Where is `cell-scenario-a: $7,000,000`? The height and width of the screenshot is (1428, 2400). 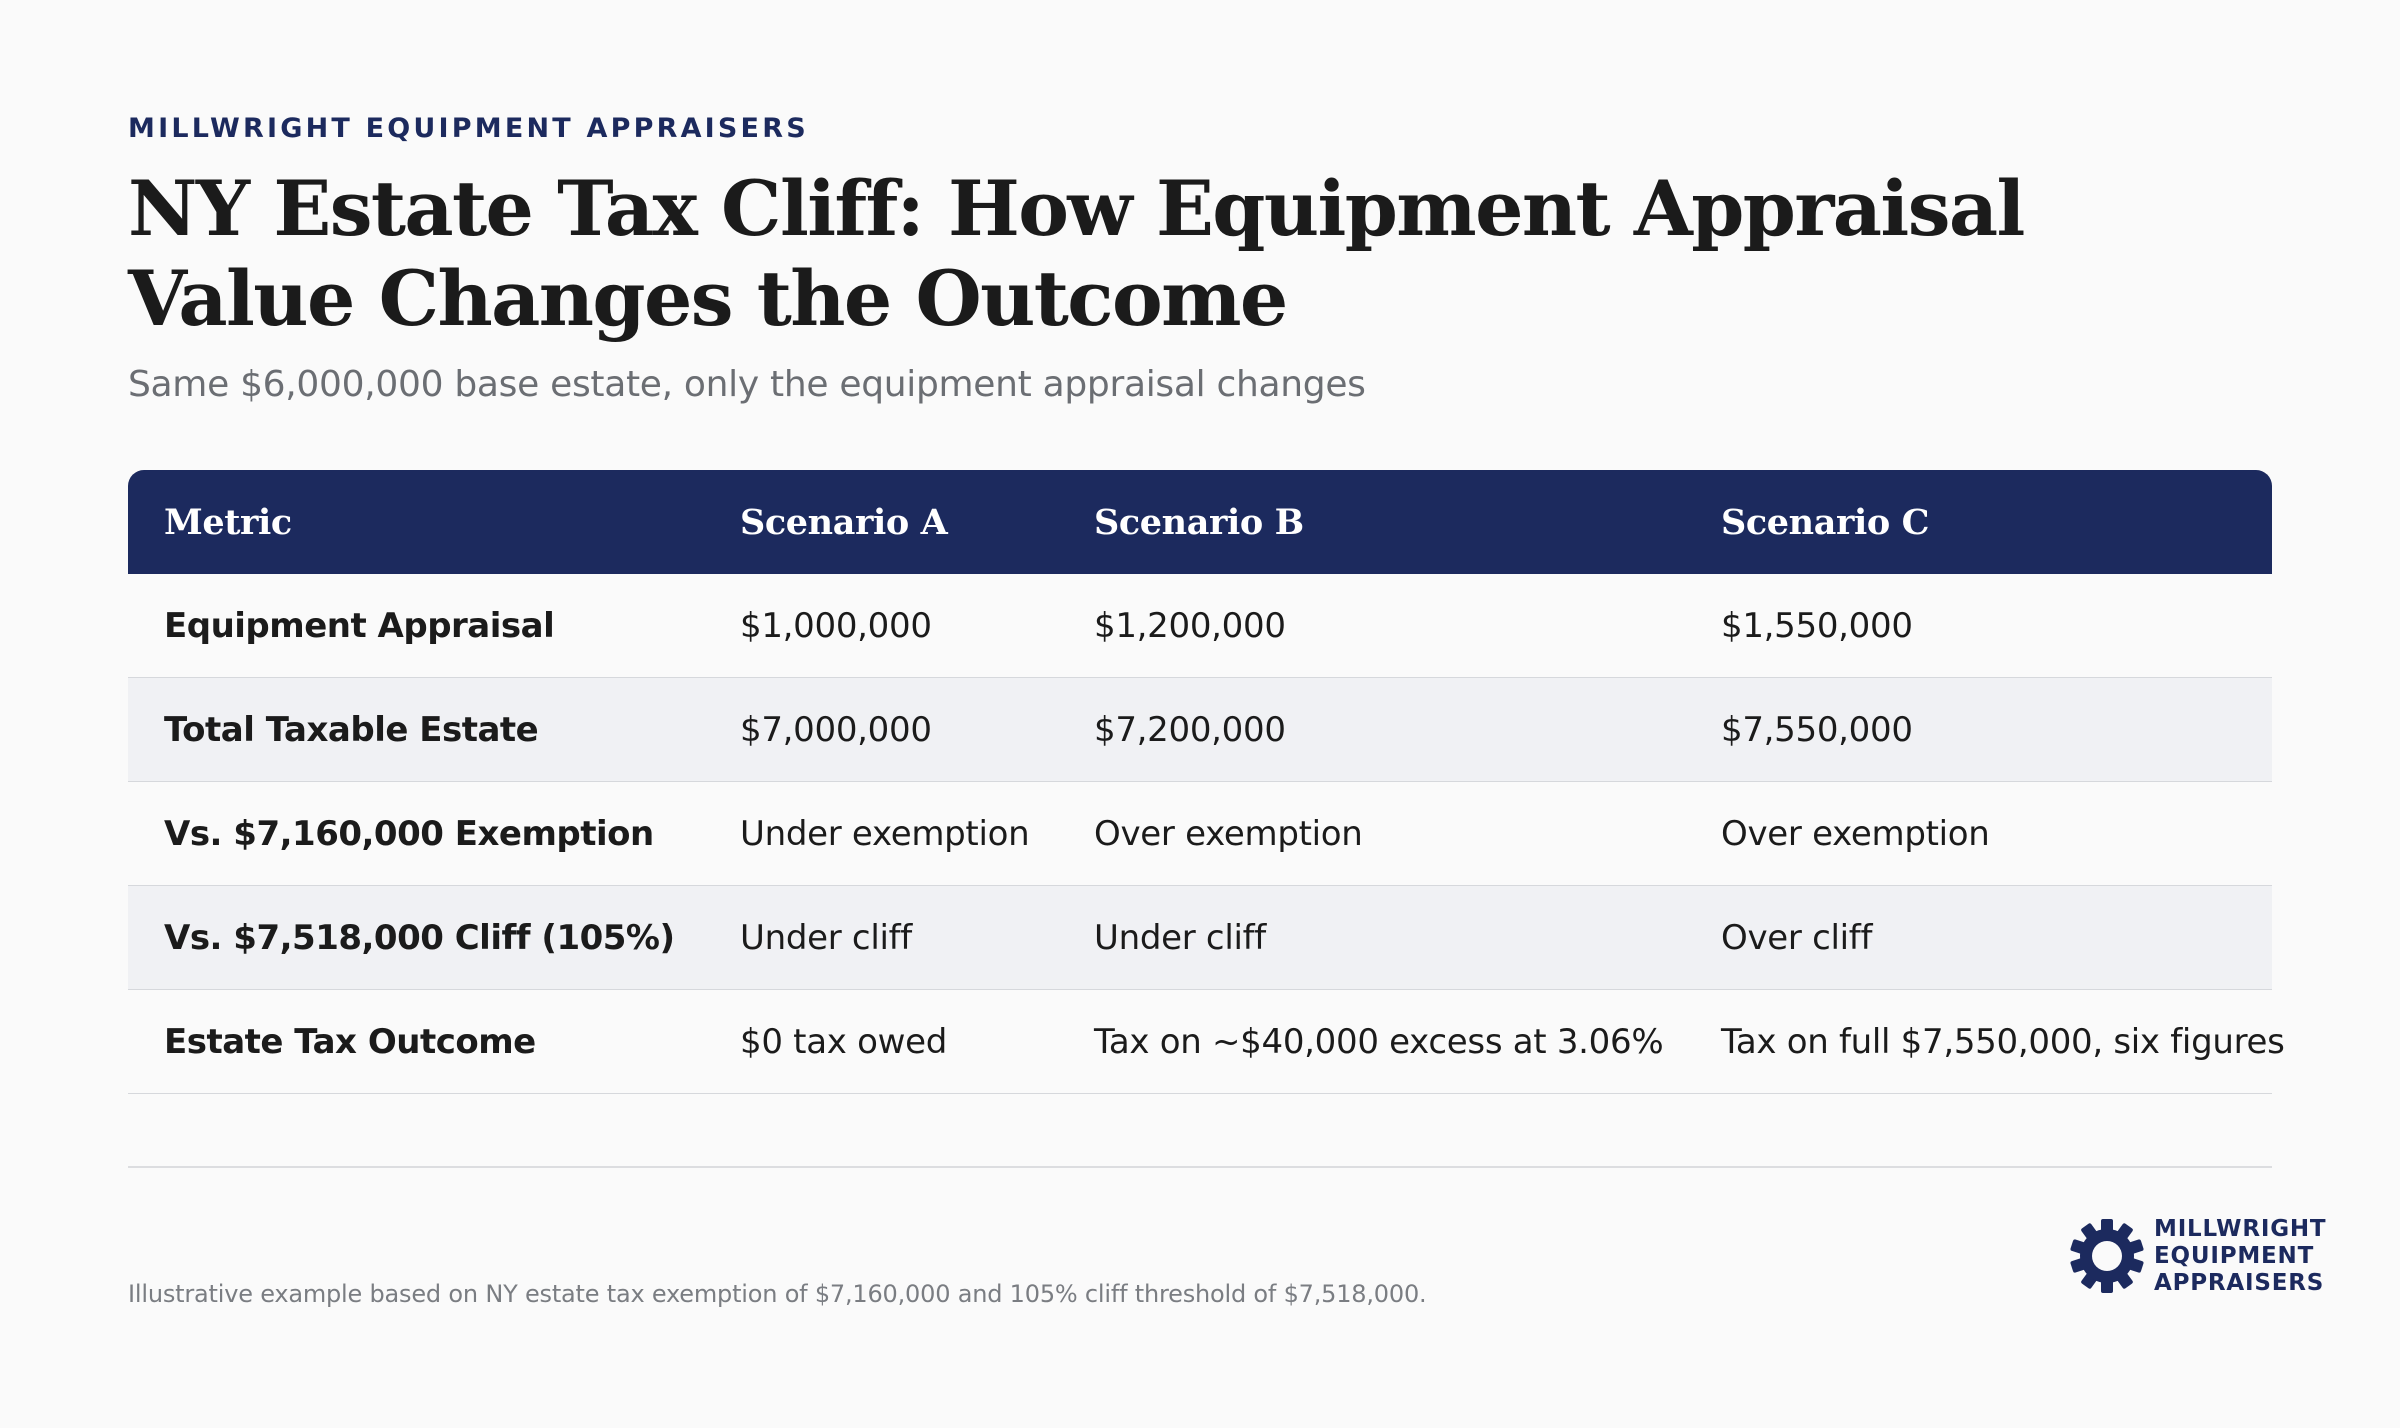
cell-scenario-a: $7,000,000 is located at coordinates (881, 730).